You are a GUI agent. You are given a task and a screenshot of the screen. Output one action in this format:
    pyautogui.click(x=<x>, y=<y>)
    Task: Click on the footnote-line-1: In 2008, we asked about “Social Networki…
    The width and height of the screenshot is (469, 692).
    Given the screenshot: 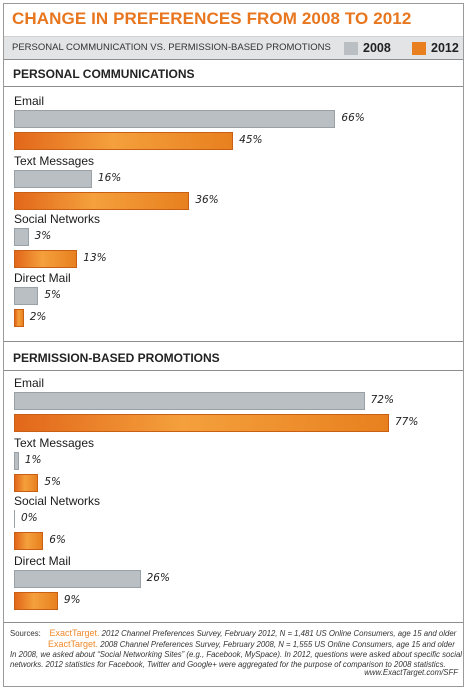 What is the action you would take?
    pyautogui.click(x=236, y=654)
    